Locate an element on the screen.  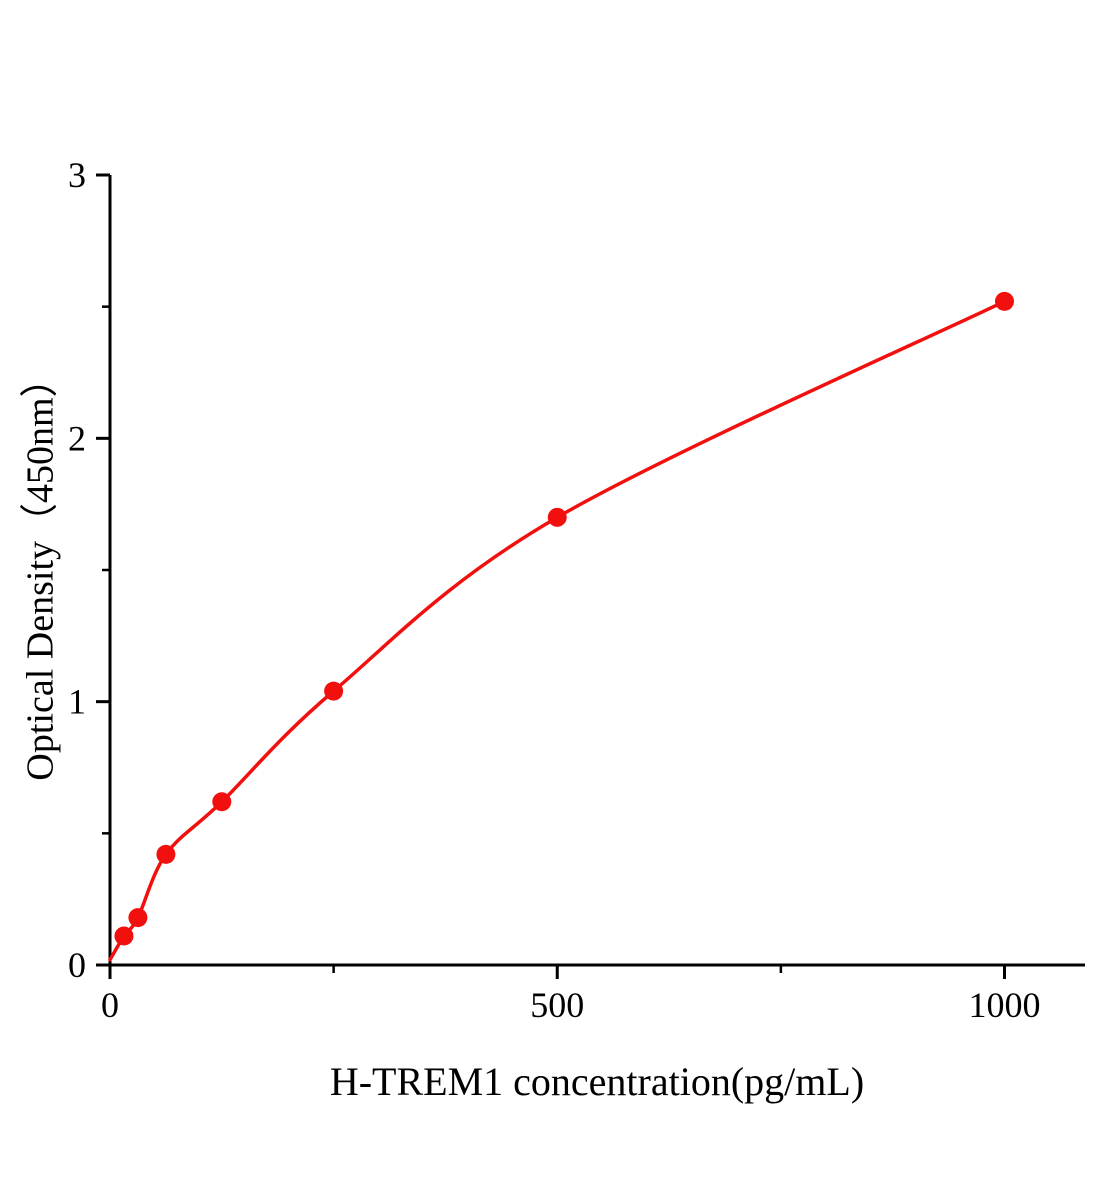
y-tick-label: 3 is located at coordinates (77, 175).